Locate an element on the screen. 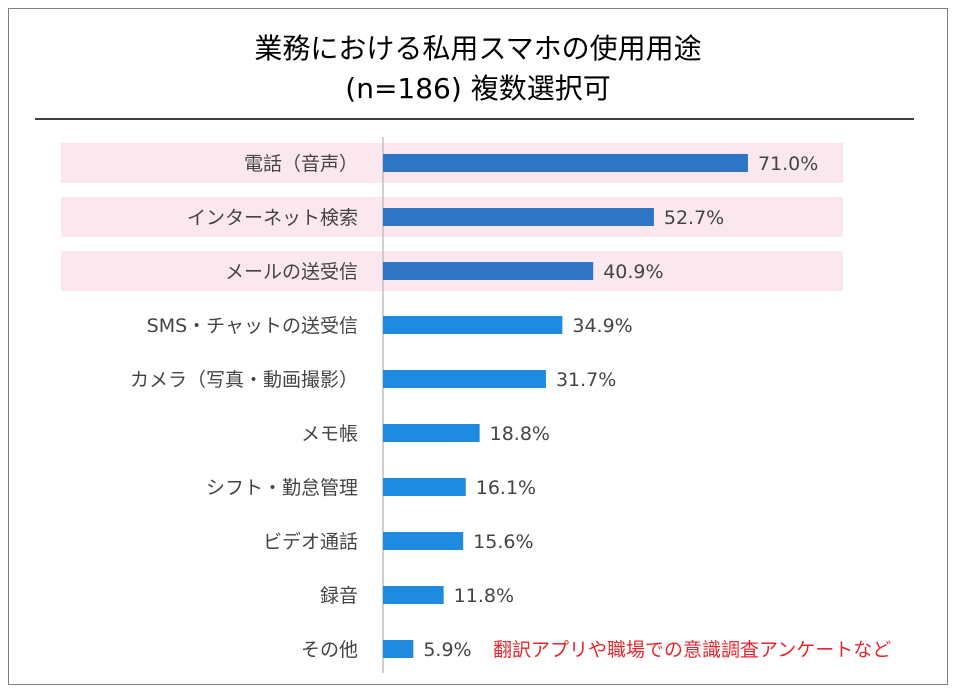  value-label: 15.6% is located at coordinates (503, 542).